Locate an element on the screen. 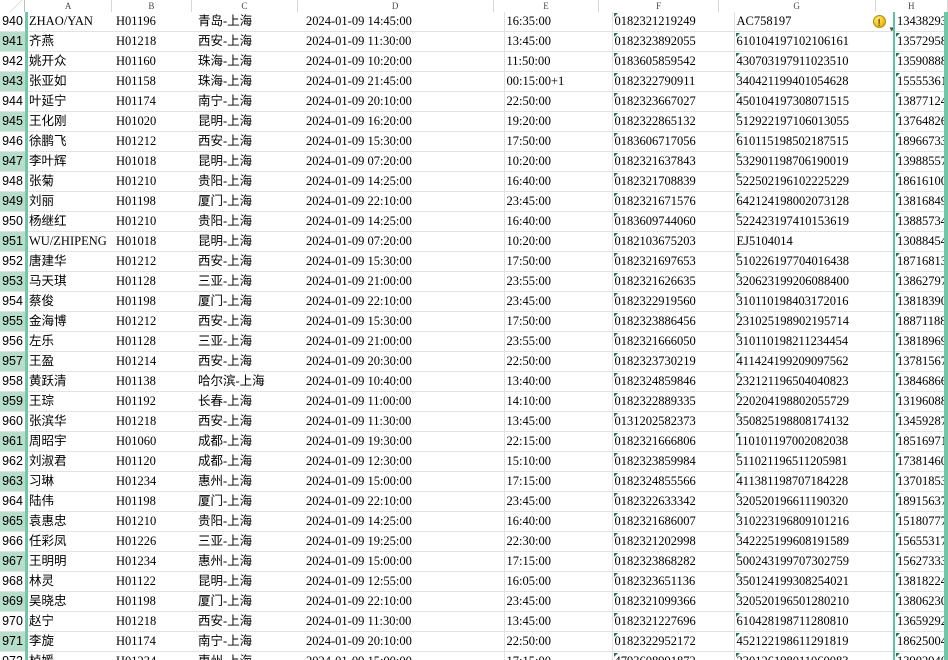 This screenshot has height=660, width=948. cell-id-number: 500243199707302759 is located at coordinates (813, 561).